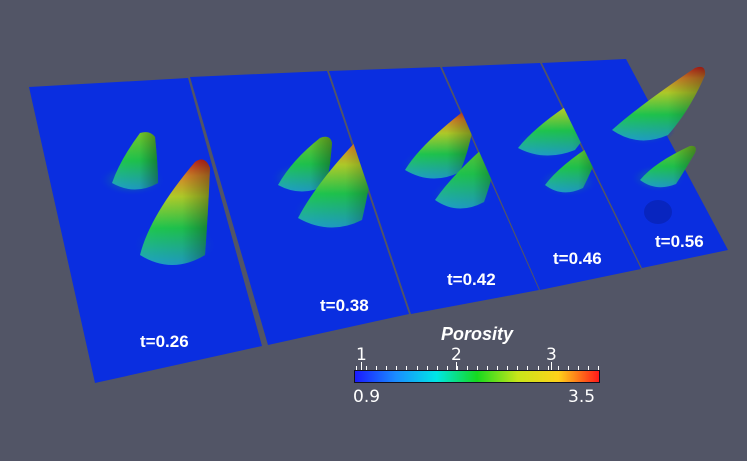 The height and width of the screenshot is (461, 747). I want to click on time-label: t=0.42, so click(471, 279).